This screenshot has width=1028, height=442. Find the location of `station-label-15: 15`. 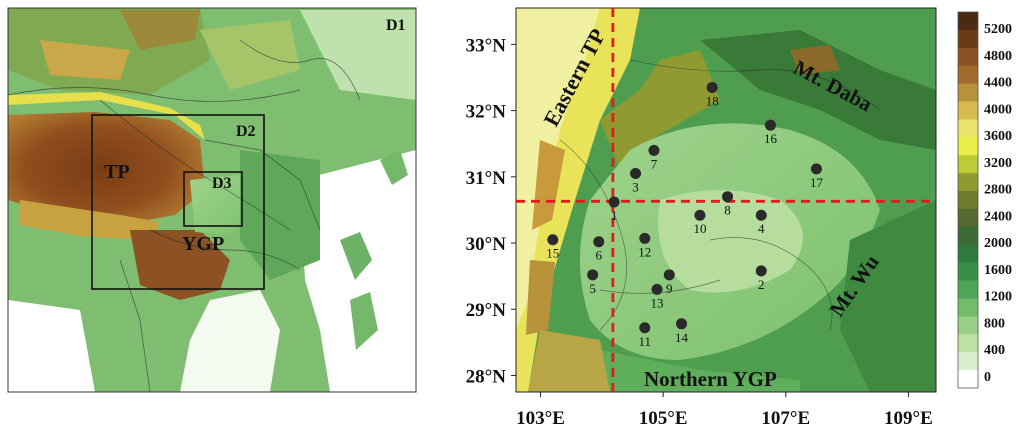

station-label-15: 15 is located at coordinates (552, 253).